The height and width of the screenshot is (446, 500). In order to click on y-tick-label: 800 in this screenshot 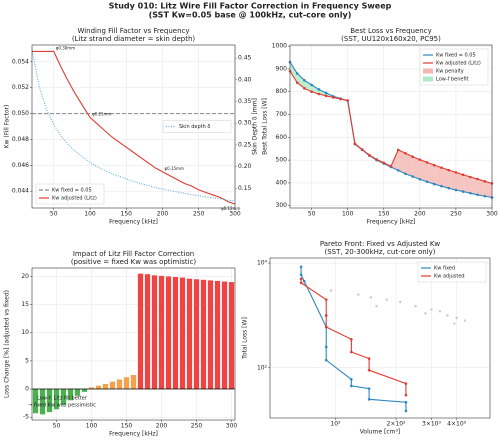, I will do `click(282, 91)`.